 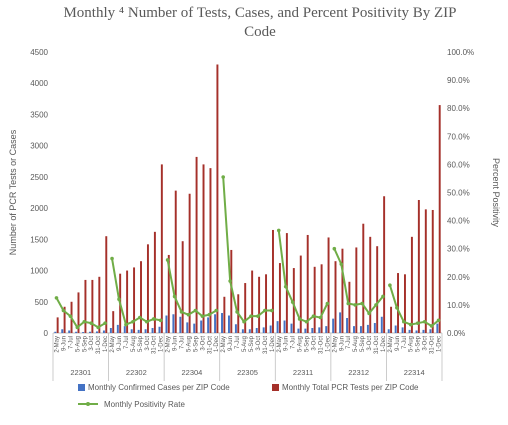 I want to click on right-tick-label: 60.0%, so click(x=458, y=164).